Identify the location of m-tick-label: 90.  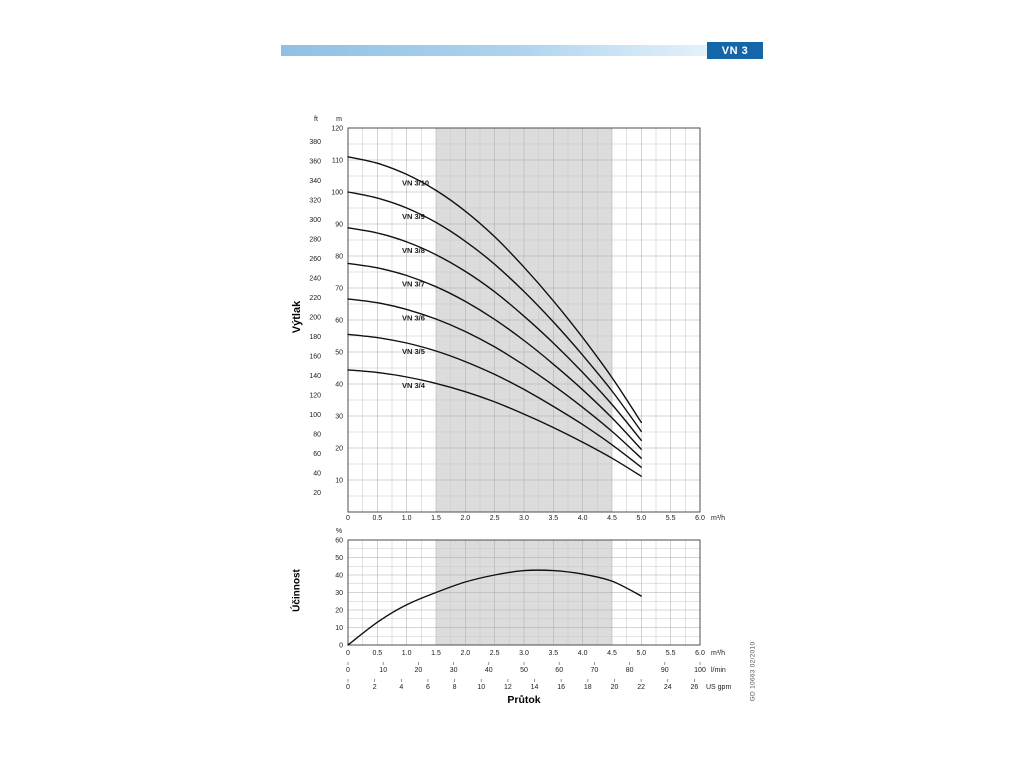
(339, 225).